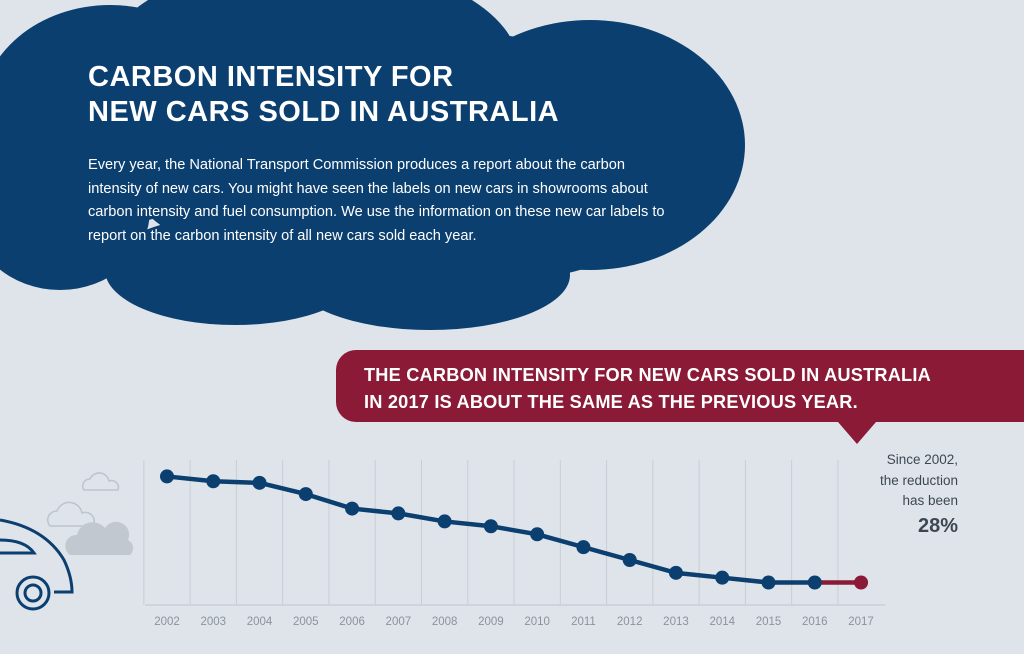 The height and width of the screenshot is (654, 1024). Describe the element at coordinates (445, 622) in the screenshot. I see `x-tick-label: 2008` at that location.